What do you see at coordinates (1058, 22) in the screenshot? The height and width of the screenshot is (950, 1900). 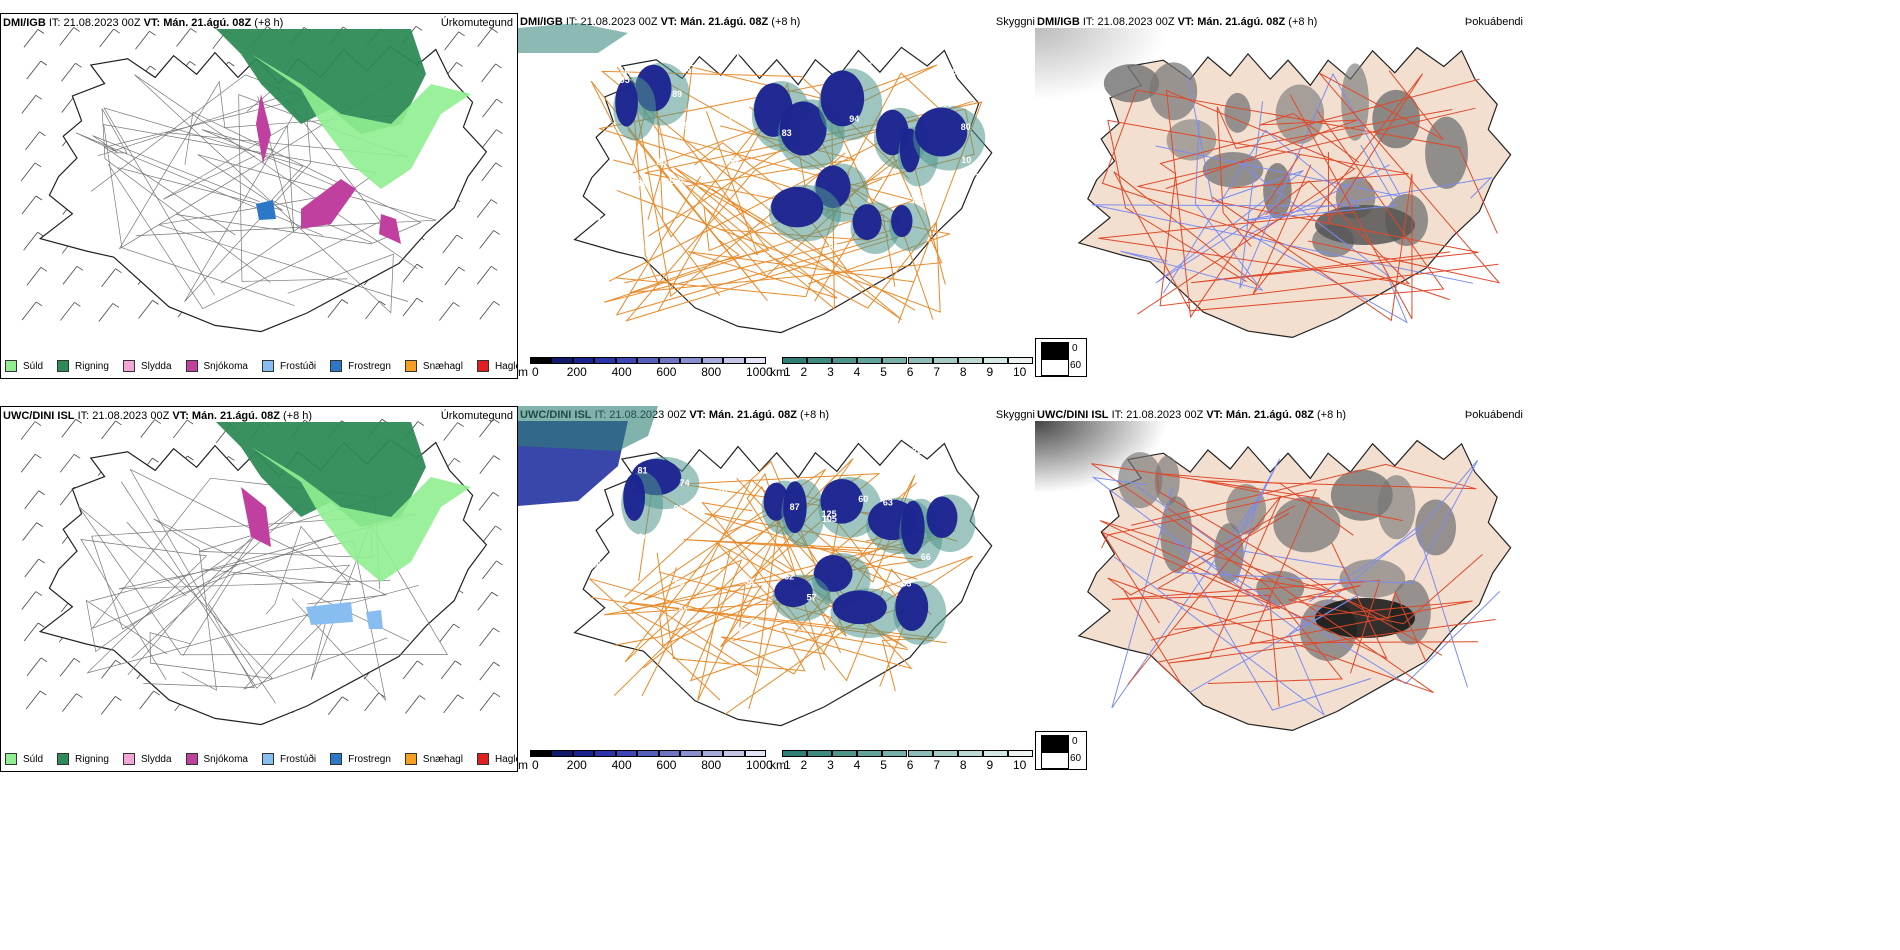 I see `model-name: DMI/IGB` at bounding box center [1058, 22].